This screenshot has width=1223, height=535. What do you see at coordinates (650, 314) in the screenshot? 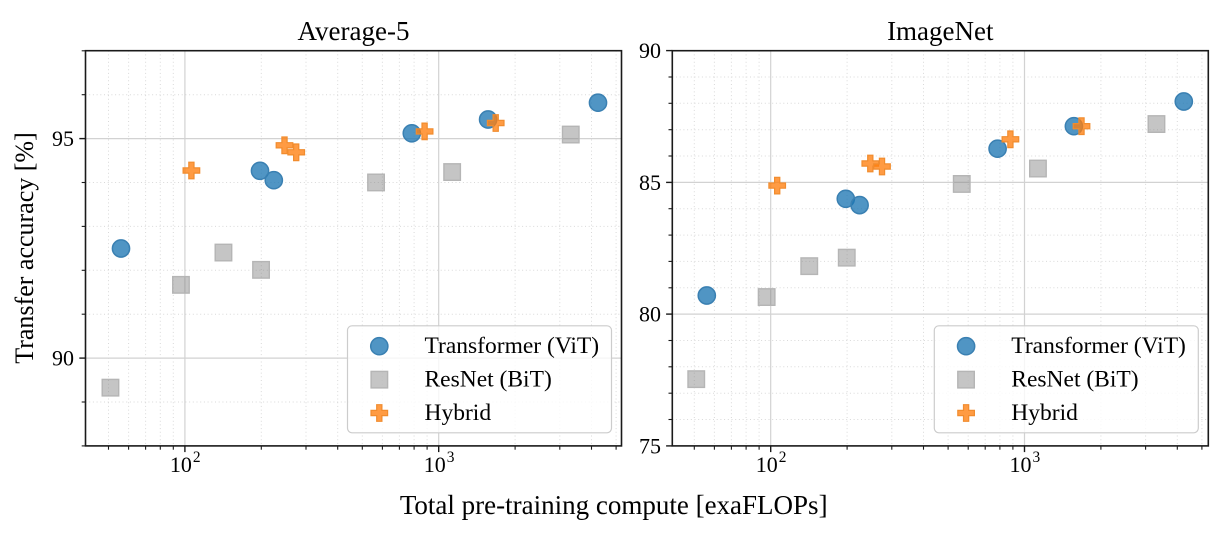
I see `svg-text: 80` at bounding box center [650, 314].